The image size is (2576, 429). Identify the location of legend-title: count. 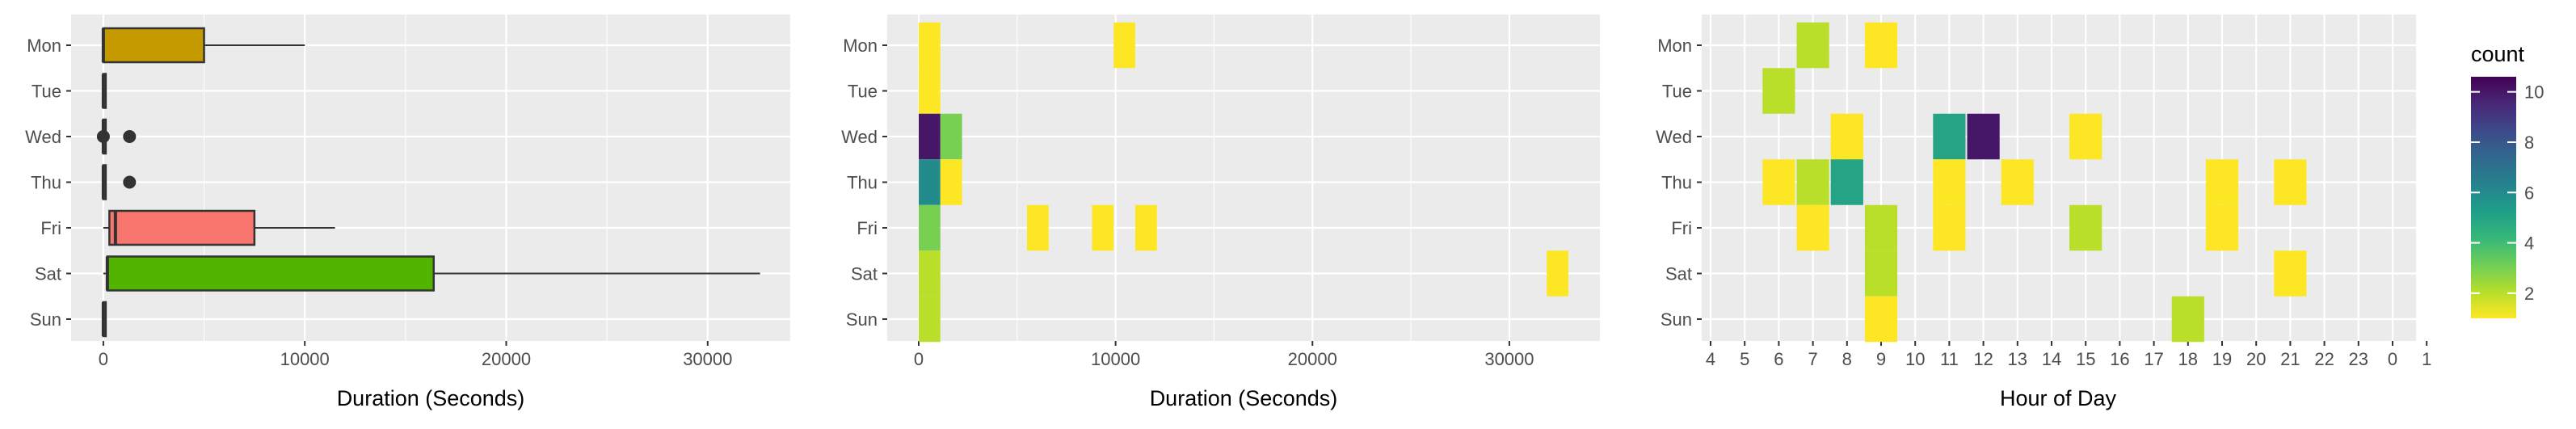
(2498, 54).